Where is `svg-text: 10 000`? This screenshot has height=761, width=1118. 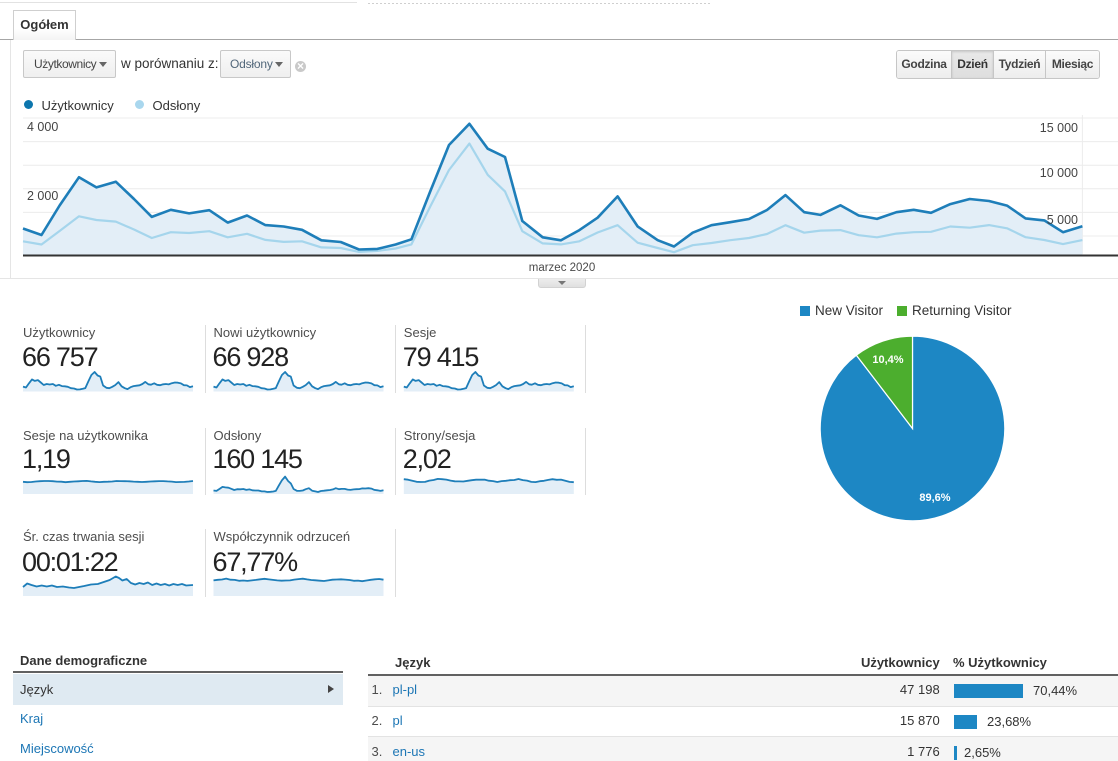 svg-text: 10 000 is located at coordinates (1059, 173).